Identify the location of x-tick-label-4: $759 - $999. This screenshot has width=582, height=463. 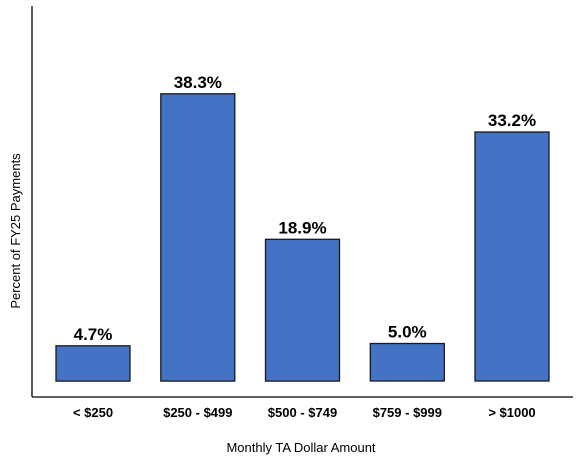
(407, 412).